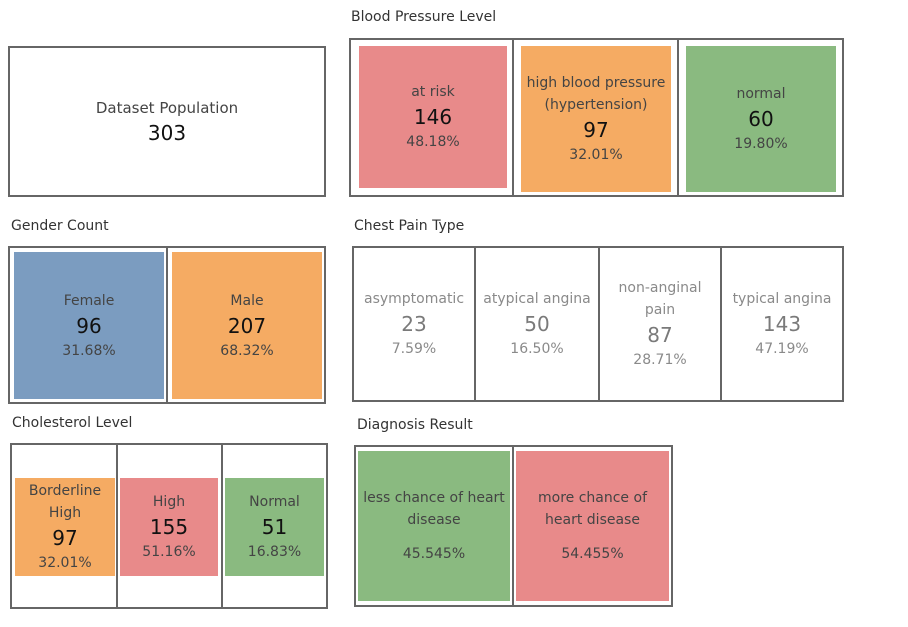 The image size is (908, 627). I want to click on bp-value: 97, so click(596, 130).